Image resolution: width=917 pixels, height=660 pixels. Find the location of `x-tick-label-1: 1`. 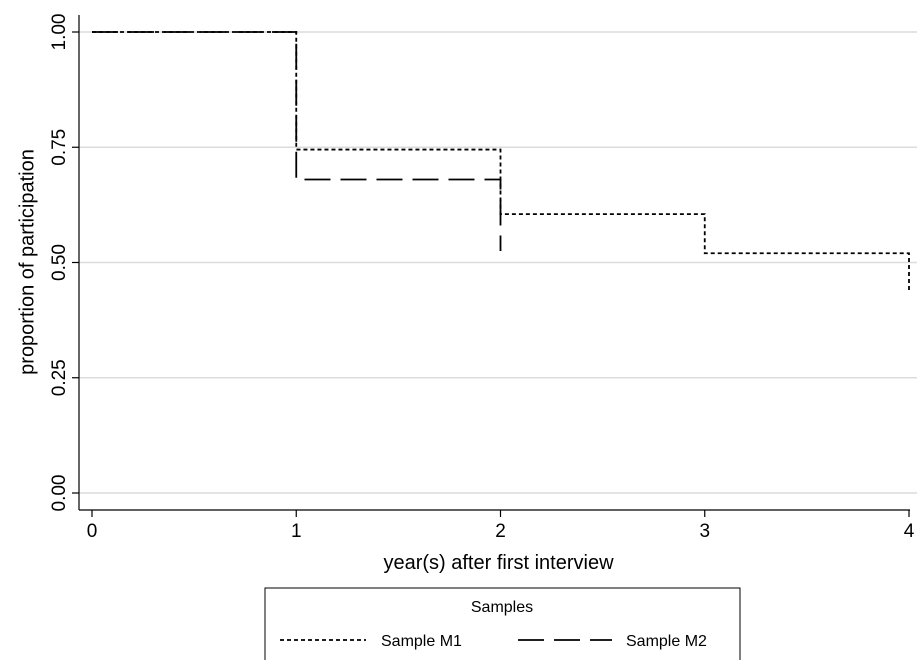

x-tick-label-1: 1 is located at coordinates (296, 531).